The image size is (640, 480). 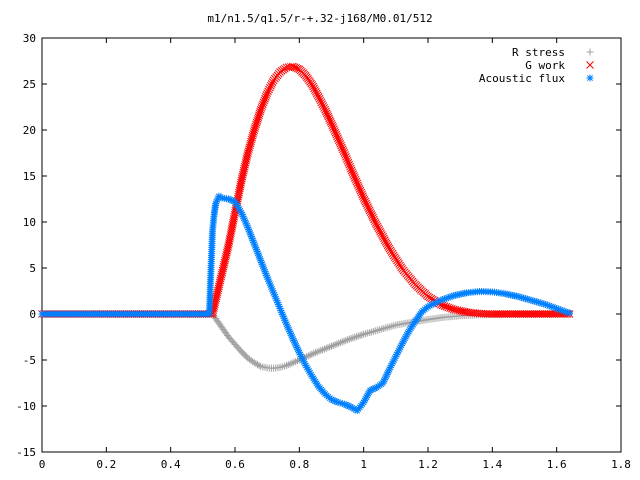 What do you see at coordinates (29, 176) in the screenshot?
I see `y-tick-label: 15` at bounding box center [29, 176].